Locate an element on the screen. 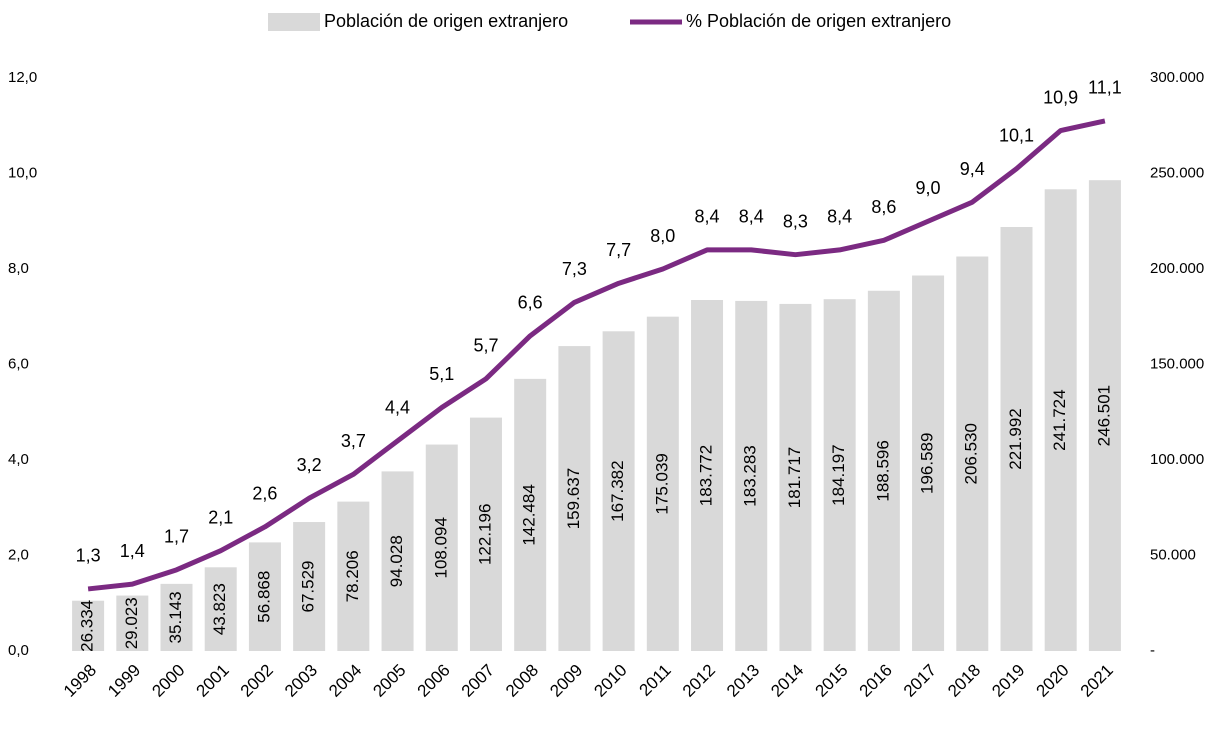  y2-tick-label: 100.000 is located at coordinates (1177, 459).